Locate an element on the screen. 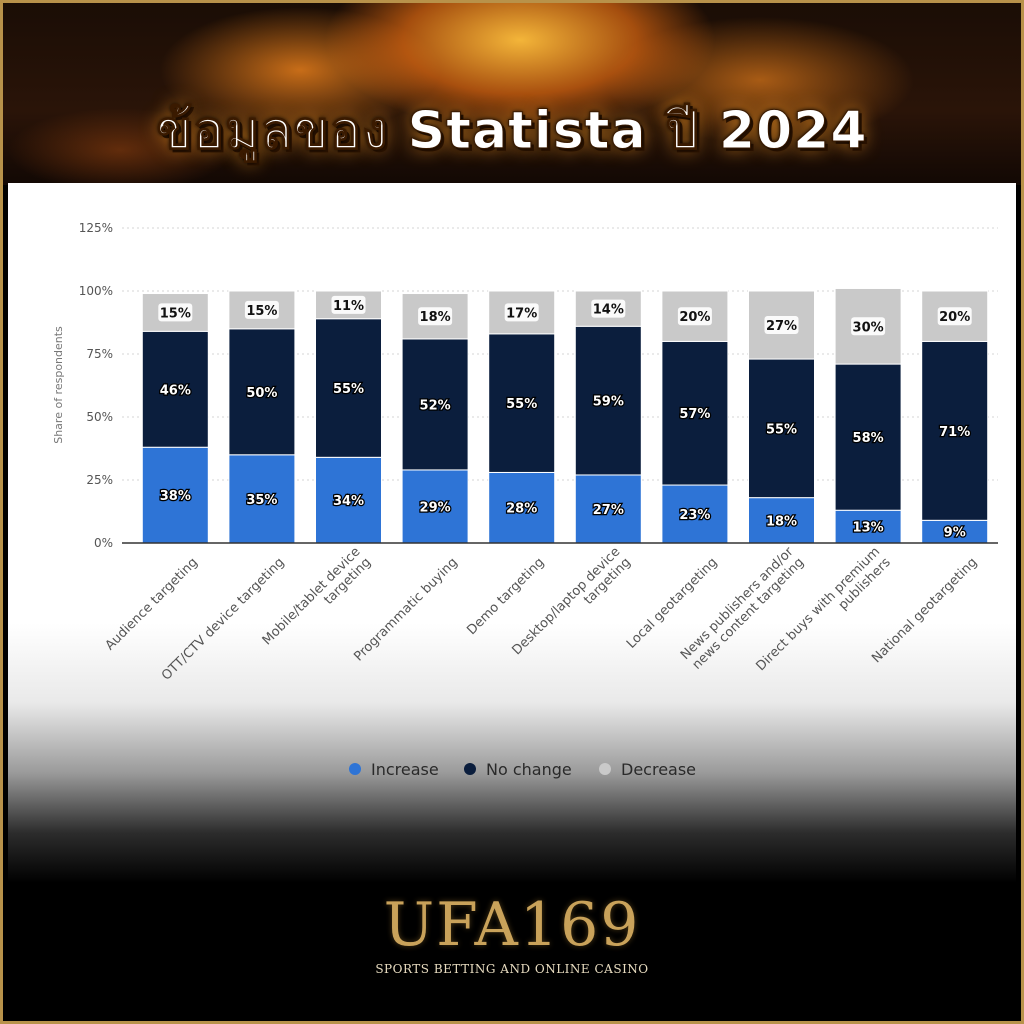 This screenshot has height=1024, width=1024. data-label: 35% is located at coordinates (261, 500).